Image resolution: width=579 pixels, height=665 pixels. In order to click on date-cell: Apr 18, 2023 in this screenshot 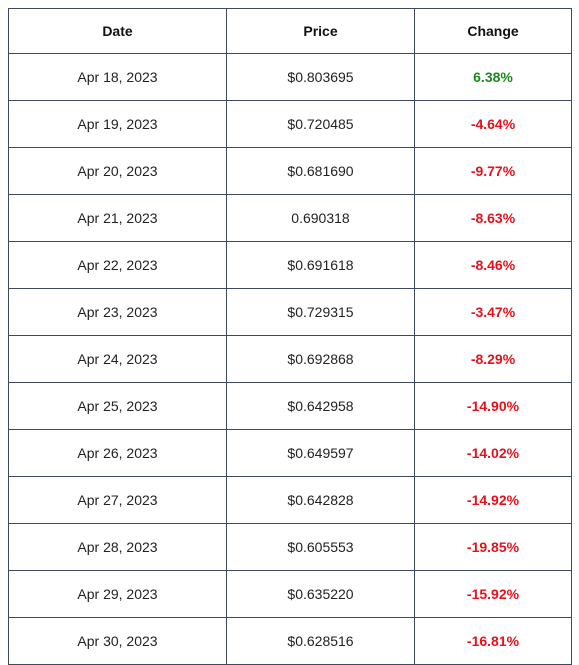, I will do `click(117, 77)`.